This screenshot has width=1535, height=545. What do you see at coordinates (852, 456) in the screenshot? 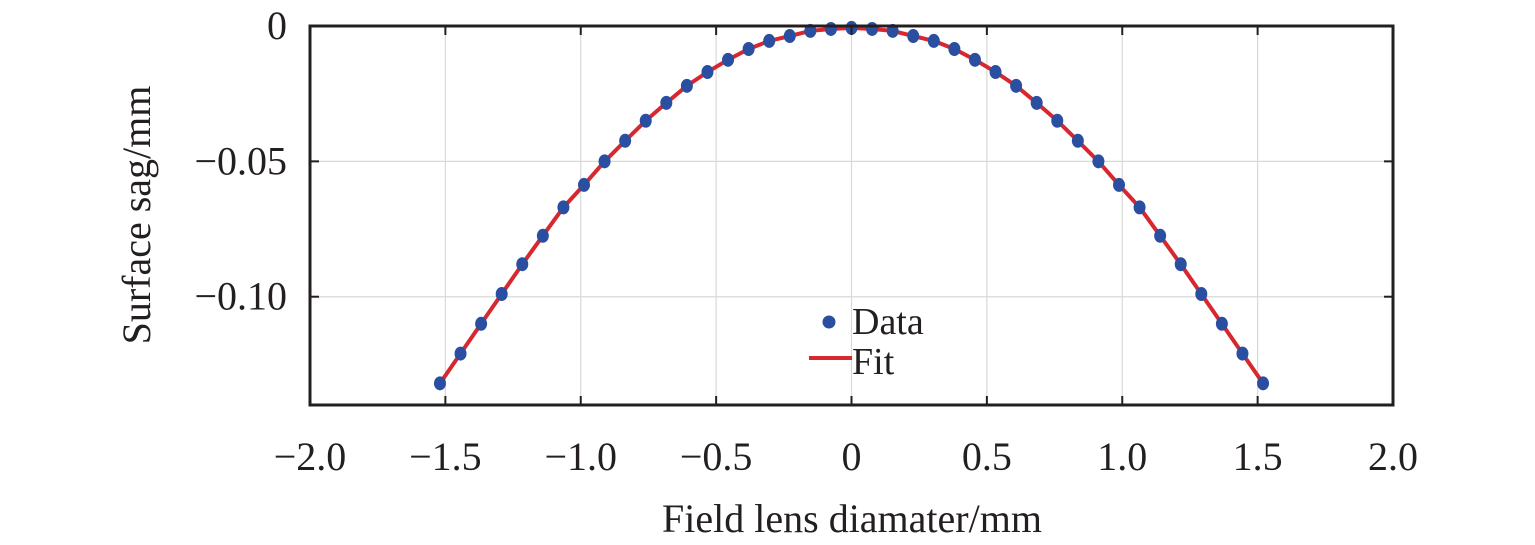
I see `x-tick-label: 0` at bounding box center [852, 456].